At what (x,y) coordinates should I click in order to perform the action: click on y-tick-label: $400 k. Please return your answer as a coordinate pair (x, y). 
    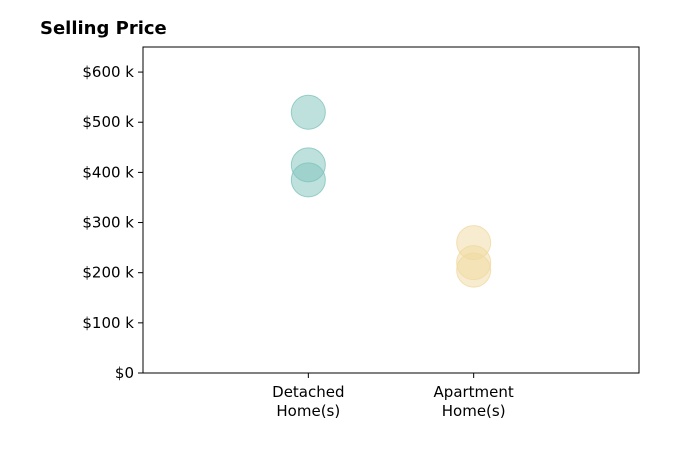
    Looking at the image, I should click on (108, 172).